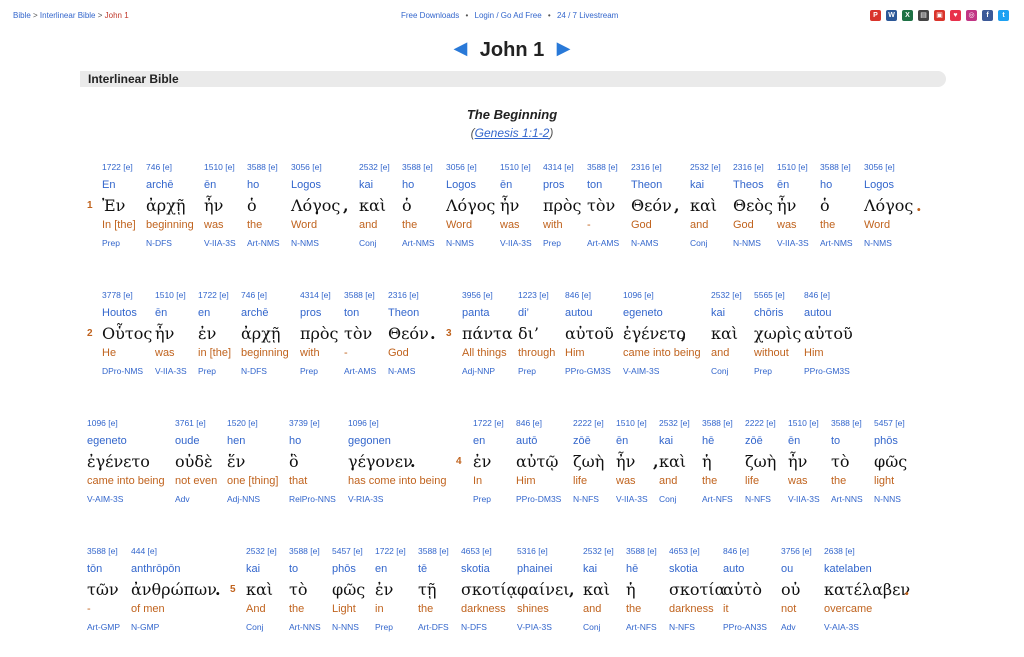 The width and height of the screenshot is (1024, 657). I want to click on free-downloads-link: Free Downloads, so click(430, 15).